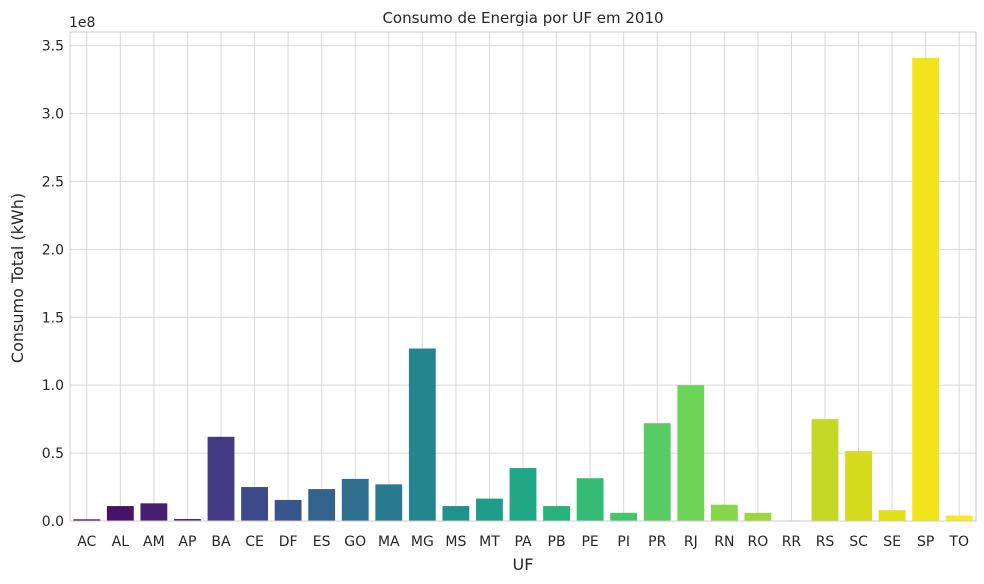 The height and width of the screenshot is (584, 984). What do you see at coordinates (691, 542) in the screenshot?
I see `x-tick-label: RJ` at bounding box center [691, 542].